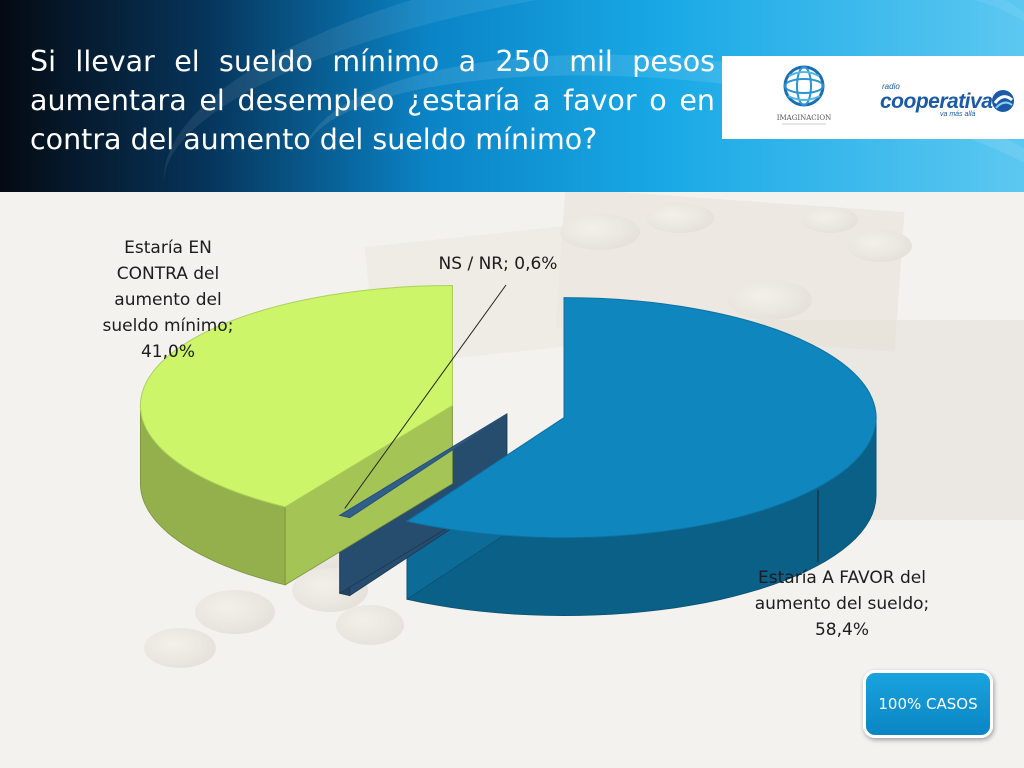 This screenshot has height=768, width=1024. I want to click on cooperativa-swirl-icon, so click(1003, 101).